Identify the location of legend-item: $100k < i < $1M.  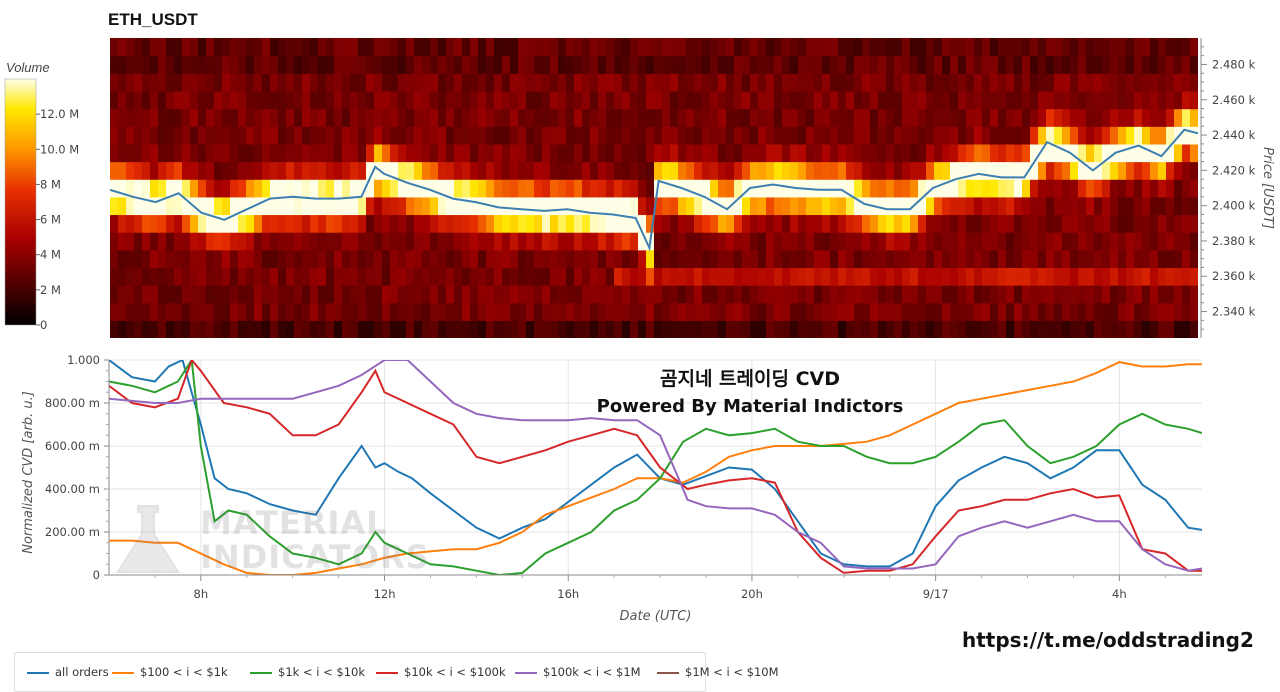
(578, 672).